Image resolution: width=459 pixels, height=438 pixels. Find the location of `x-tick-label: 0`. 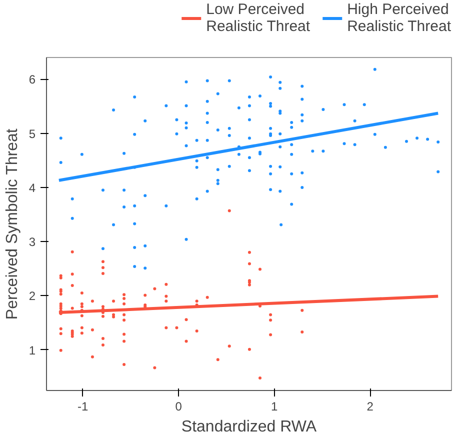

x-tick-label: 0 is located at coordinates (178, 407).